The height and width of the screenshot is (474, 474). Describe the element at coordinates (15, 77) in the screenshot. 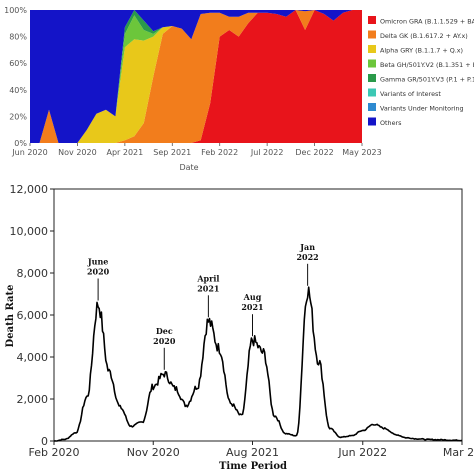

I see `variant-share-y-axis: 0% 20% 40% 60% 80% 100%` at that location.